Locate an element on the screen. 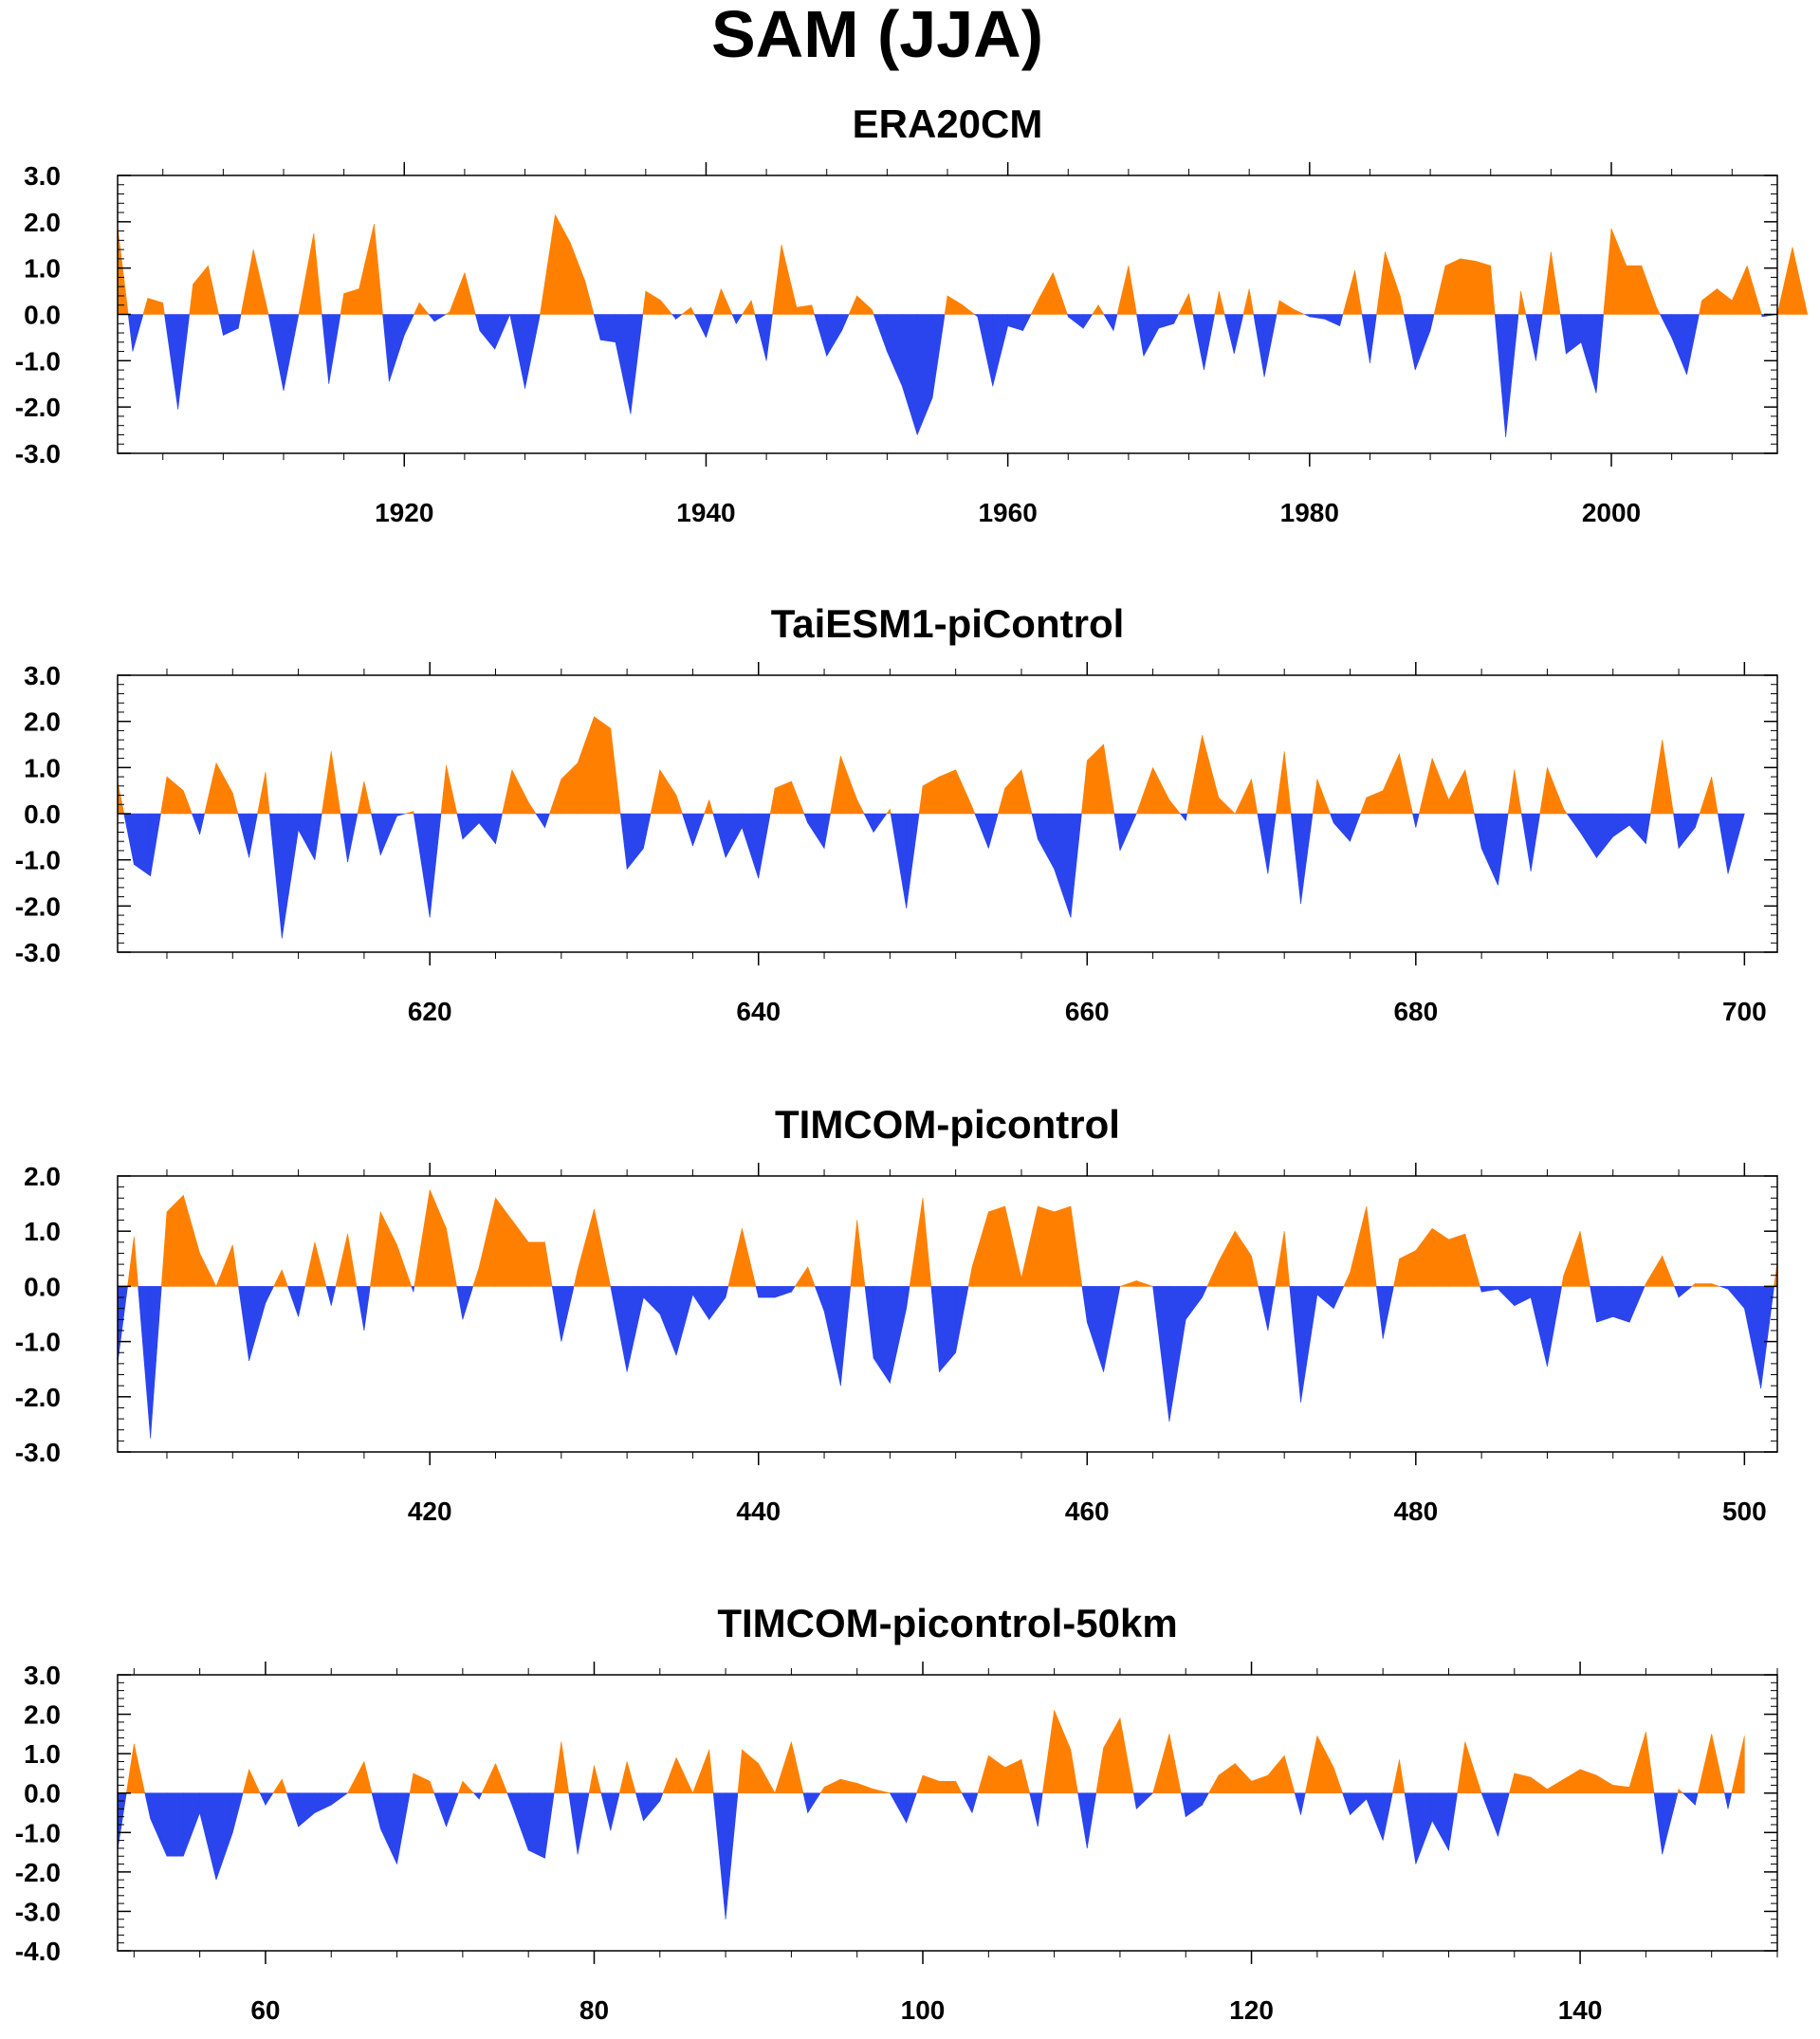  x-tick-label: 60 is located at coordinates (265, 2010).